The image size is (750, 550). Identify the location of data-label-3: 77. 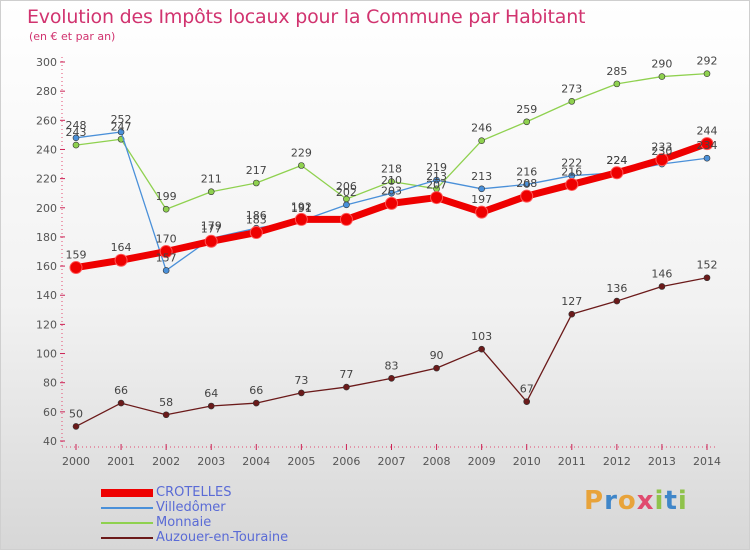
(346, 374).